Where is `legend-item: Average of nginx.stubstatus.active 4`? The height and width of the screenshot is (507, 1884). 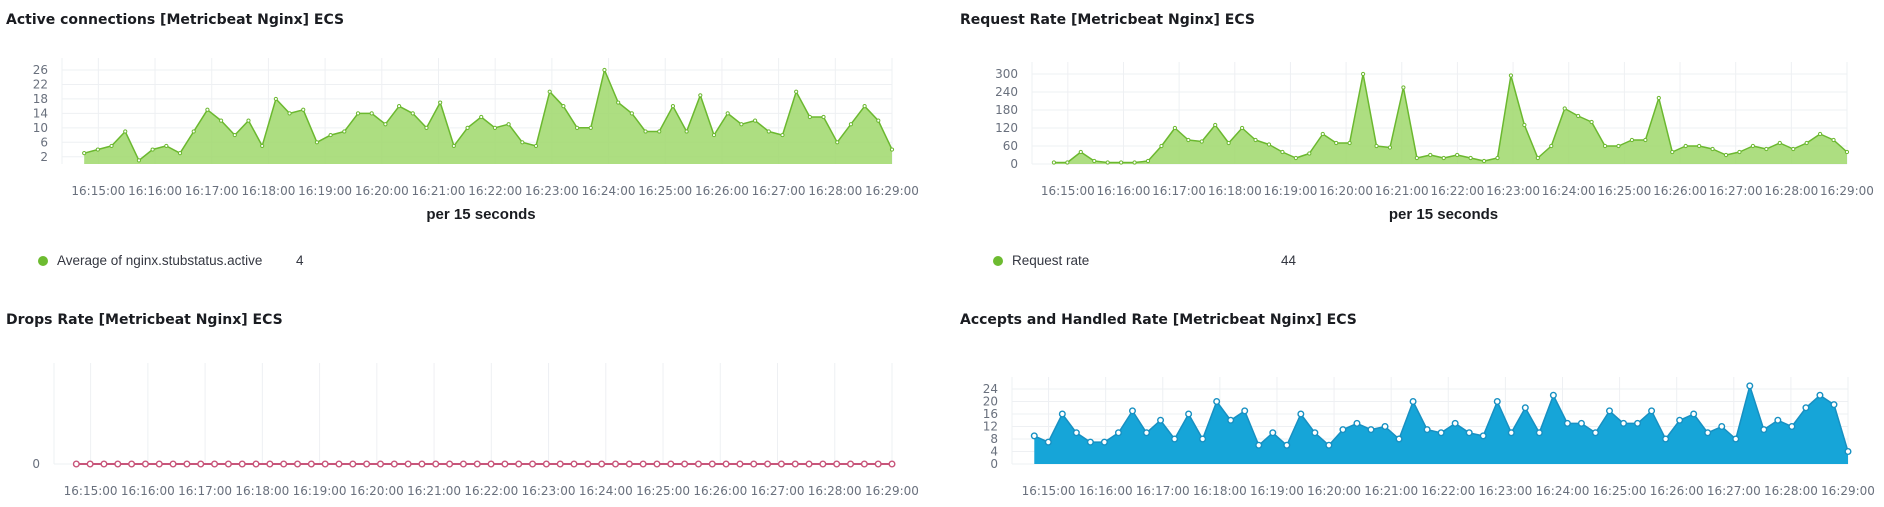
legend-item: Average of nginx.stubstatus.active 4 is located at coordinates (171, 260).